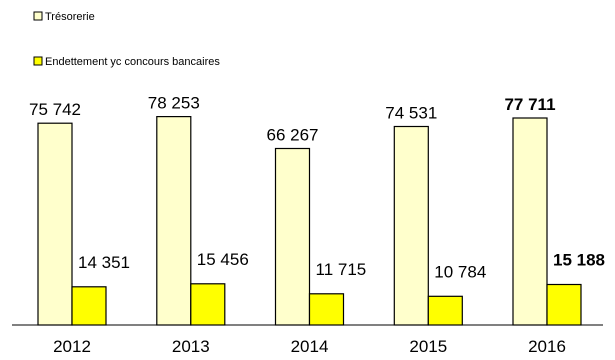  I want to click on bar-tresorerie-2012, so click(55, 224).